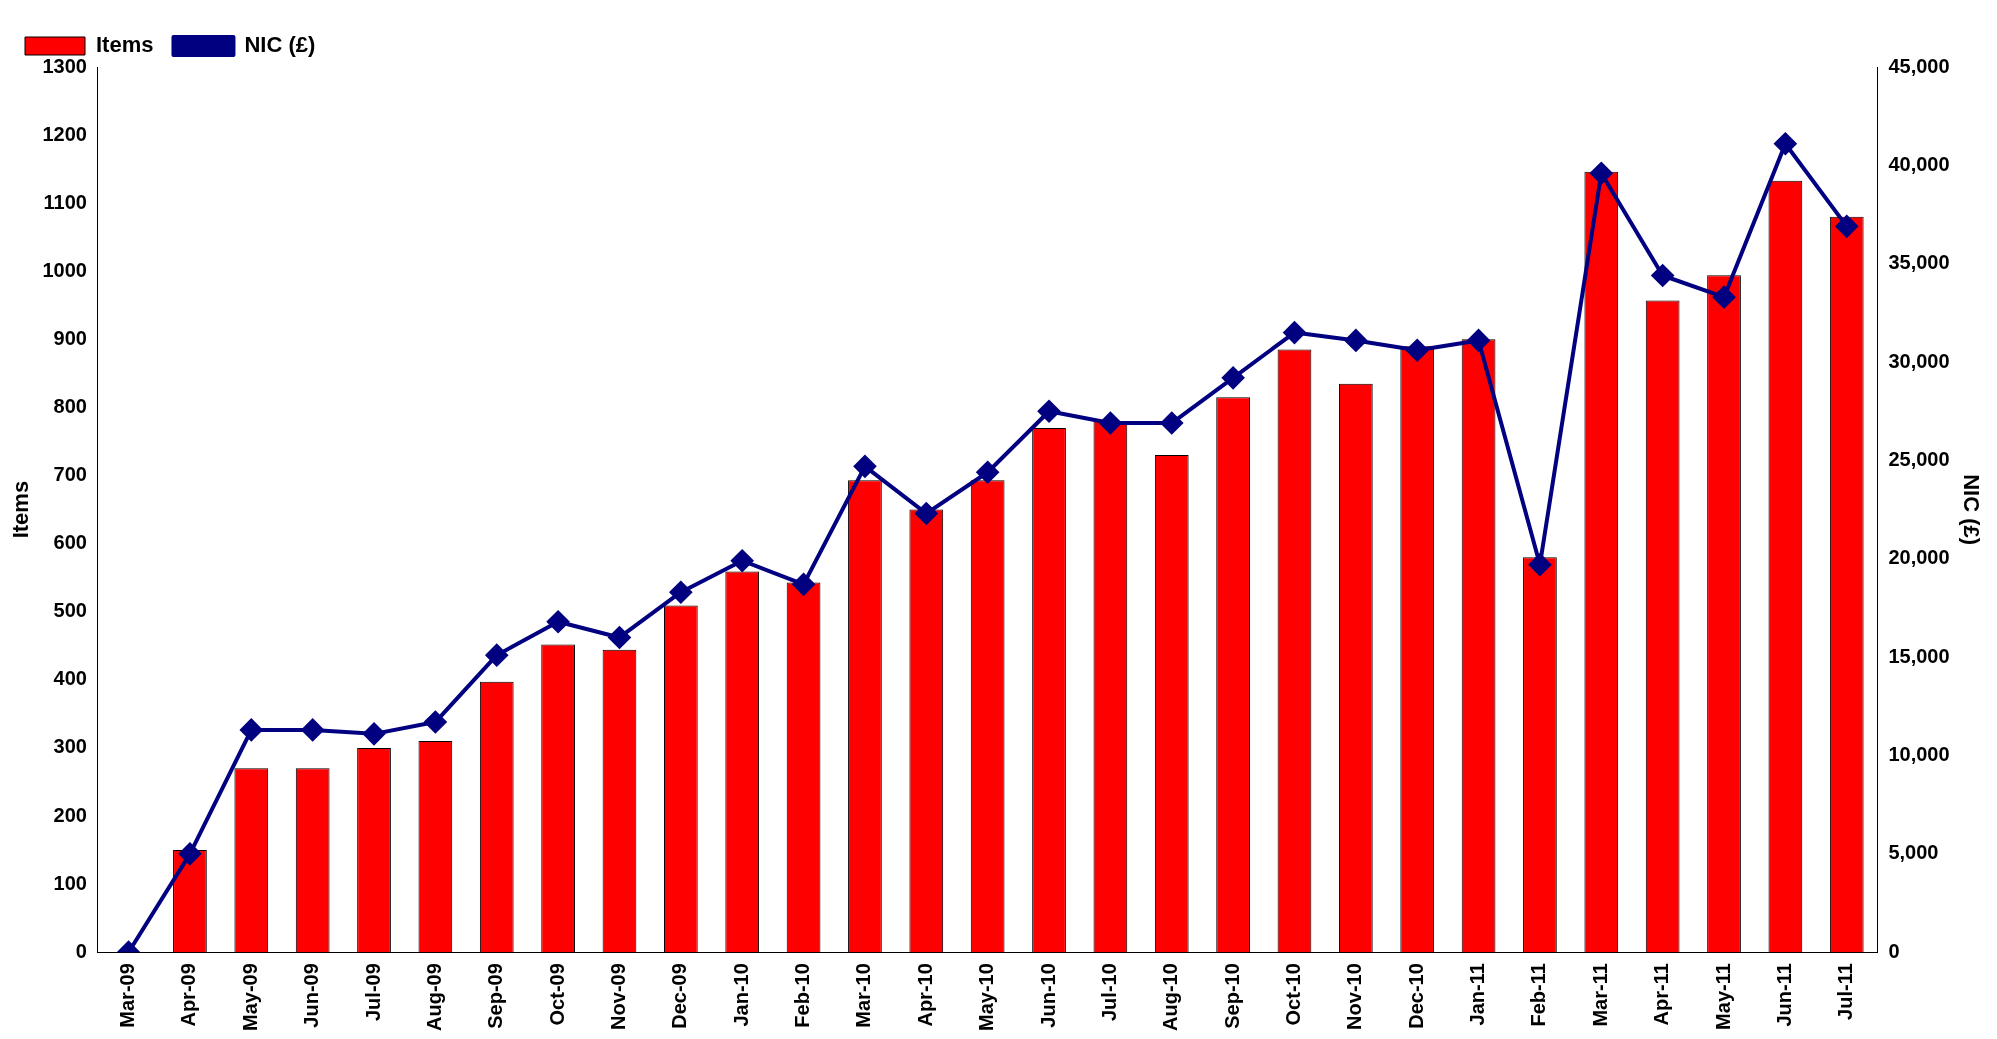 The width and height of the screenshot is (1997, 1039). I want to click on x-tick-label: Jun-09, so click(311, 995).